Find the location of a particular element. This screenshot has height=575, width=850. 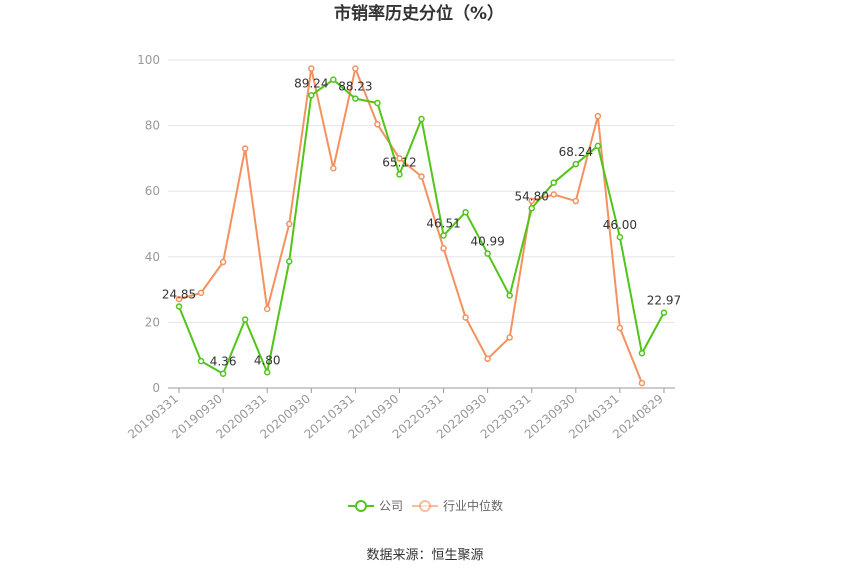

legend-item-company: 公司 is located at coordinates (375, 506).